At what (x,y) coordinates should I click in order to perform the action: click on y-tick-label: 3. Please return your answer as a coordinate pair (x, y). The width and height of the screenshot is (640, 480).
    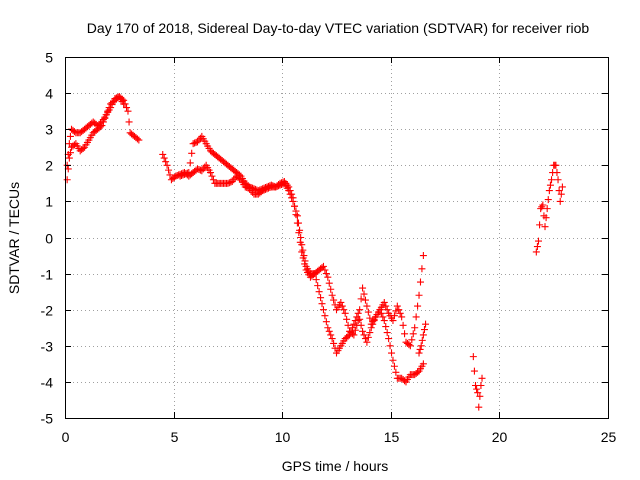
    Looking at the image, I should click on (49, 130).